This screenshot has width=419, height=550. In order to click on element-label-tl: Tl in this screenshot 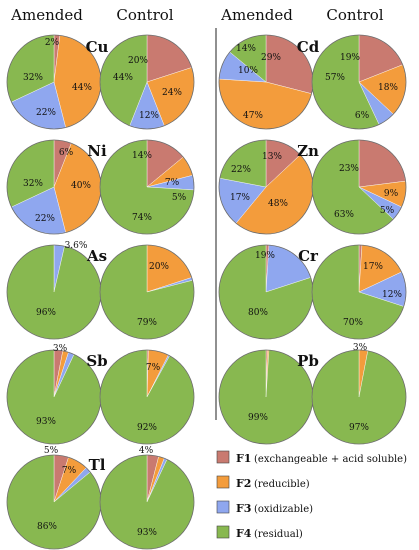, I will do `click(97, 465)`.